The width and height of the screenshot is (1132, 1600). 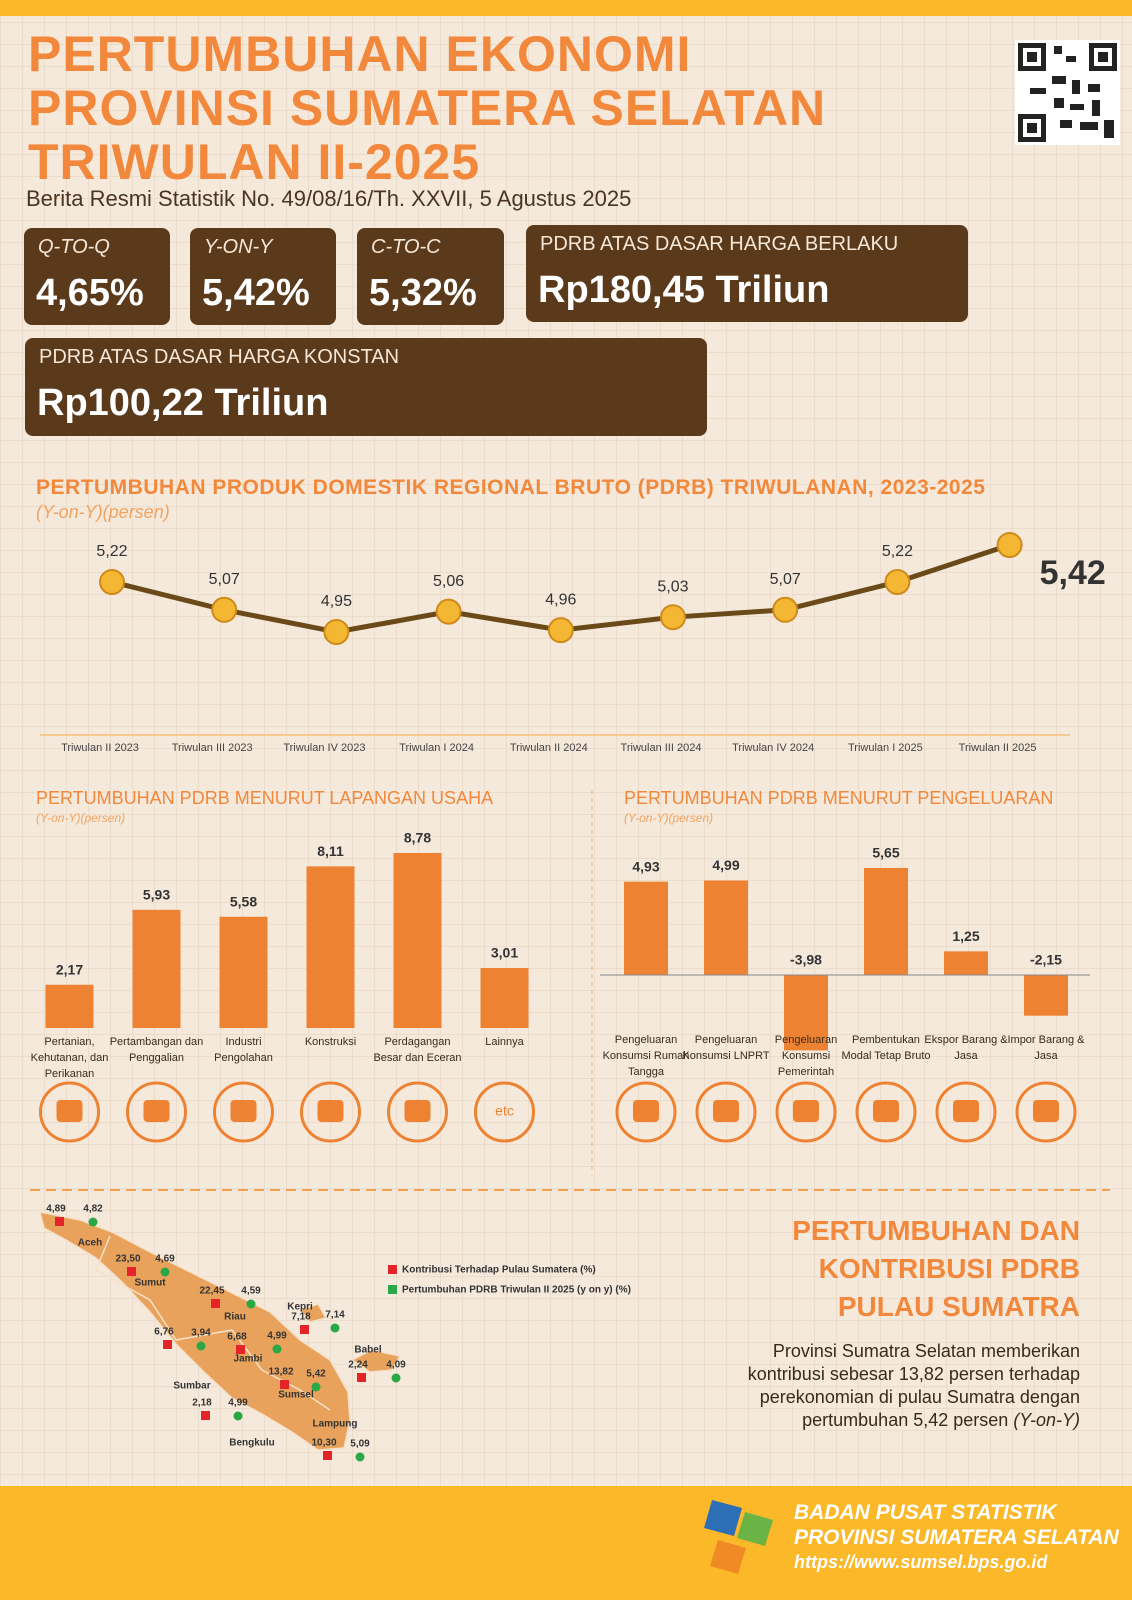 I want to click on contribution-label: 2,18, so click(x=202, y=1403).